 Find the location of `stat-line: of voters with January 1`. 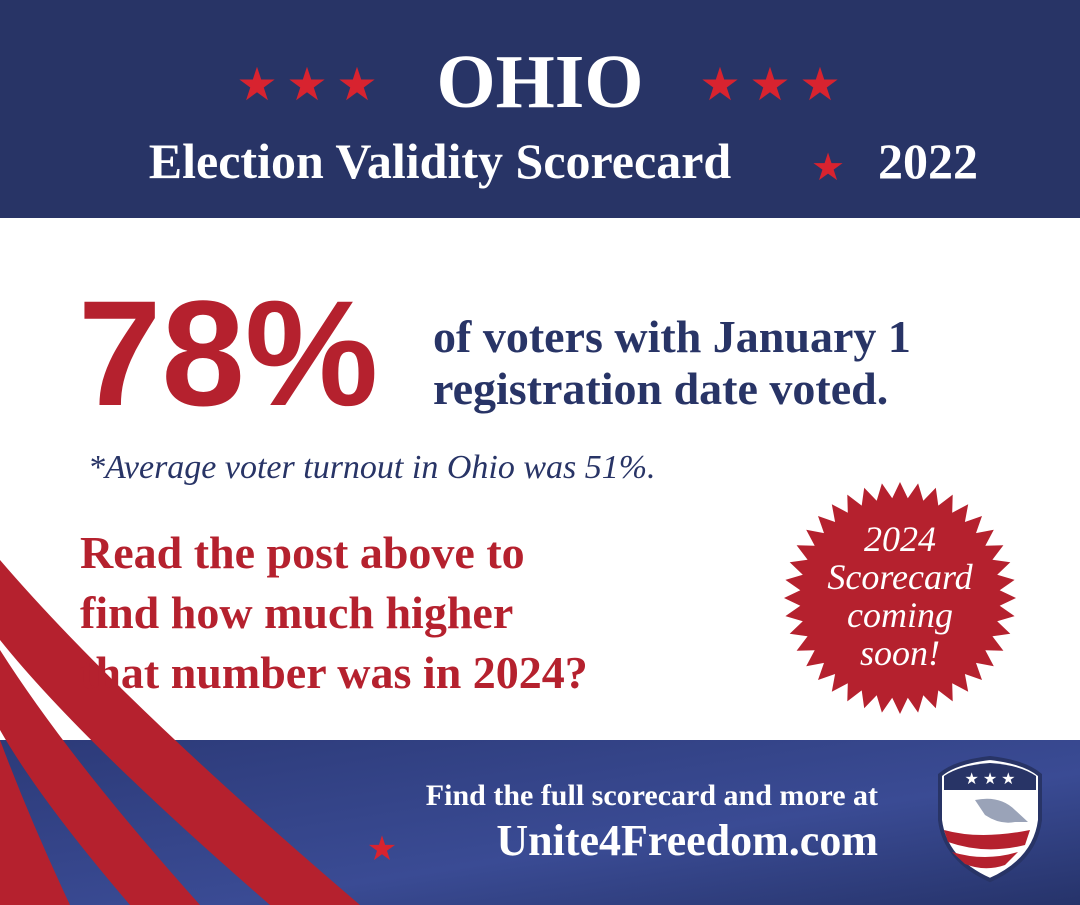

stat-line: of voters with January 1 is located at coordinates (672, 336).